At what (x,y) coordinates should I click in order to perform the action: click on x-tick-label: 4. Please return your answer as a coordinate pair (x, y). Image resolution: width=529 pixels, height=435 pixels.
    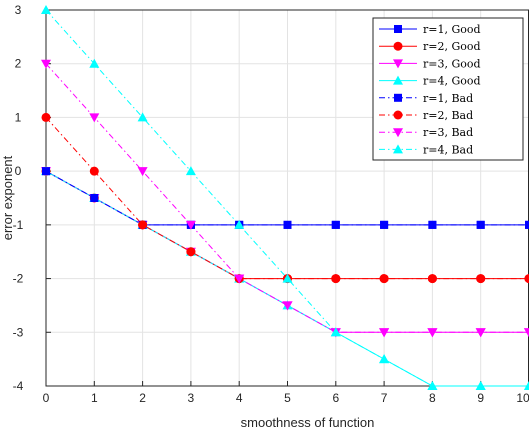
    Looking at the image, I should click on (239, 398).